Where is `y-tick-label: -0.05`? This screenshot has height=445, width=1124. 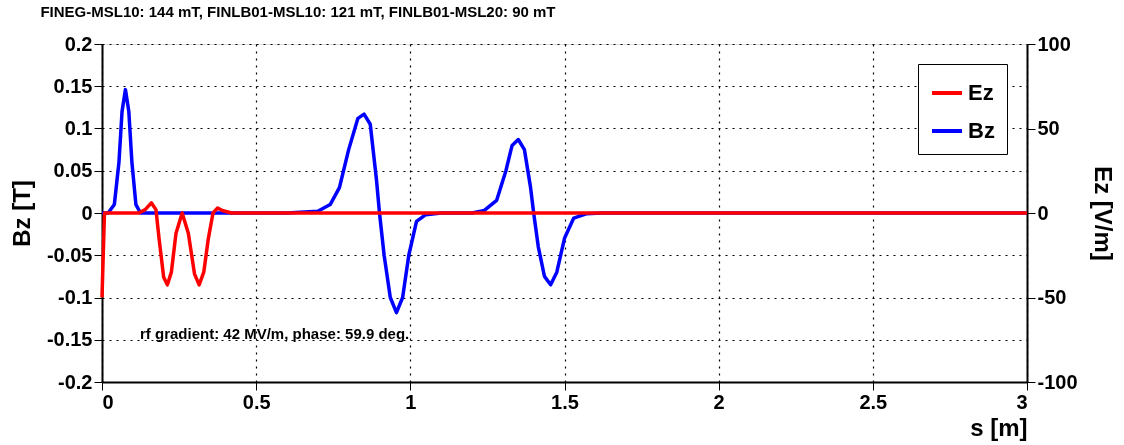 y-tick-label: -0.05 is located at coordinates (69, 254).